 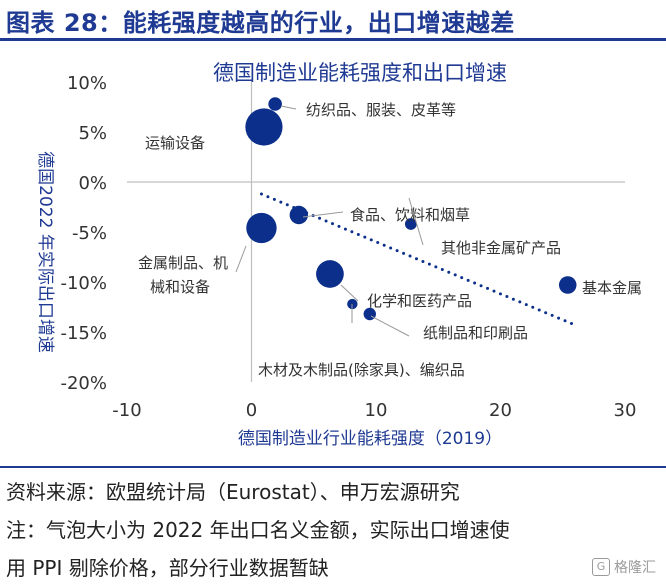 What do you see at coordinates (501, 248) in the screenshot?
I see `point-label: 其他非金属矿产品` at bounding box center [501, 248].